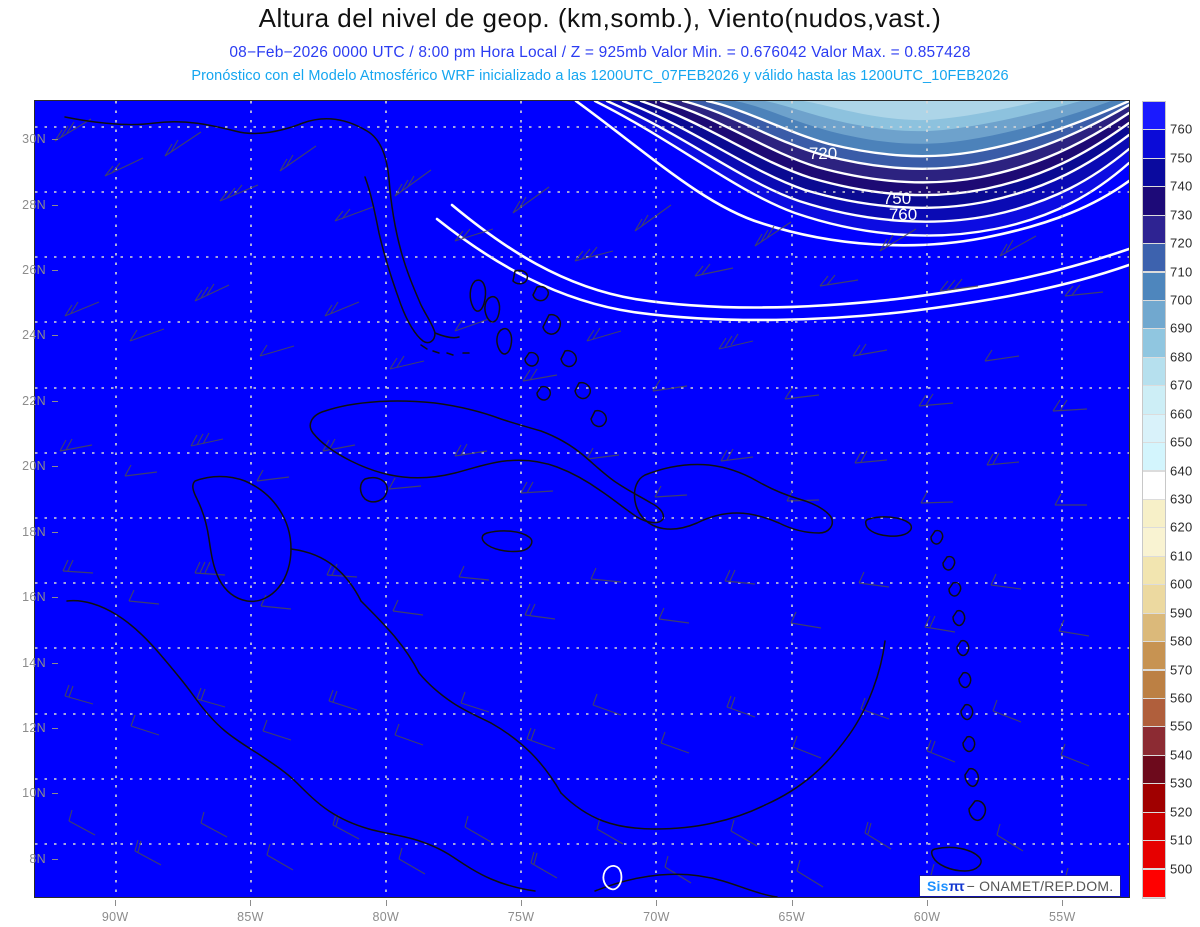 This screenshot has height=927, width=1200. What do you see at coordinates (927, 917) in the screenshot?
I see `longitude-tick-label: 60W` at bounding box center [927, 917].